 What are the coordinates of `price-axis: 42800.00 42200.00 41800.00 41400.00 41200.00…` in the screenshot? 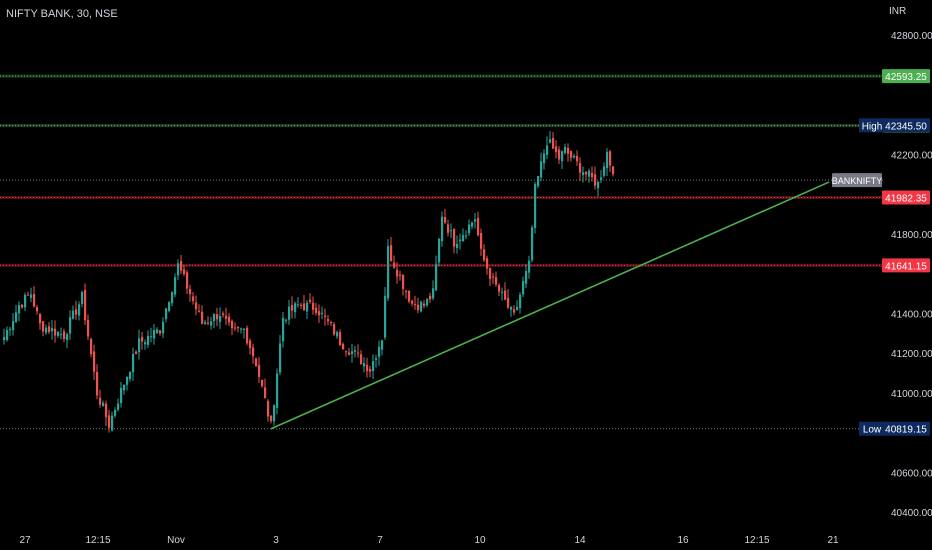 It's located at (911, 275).